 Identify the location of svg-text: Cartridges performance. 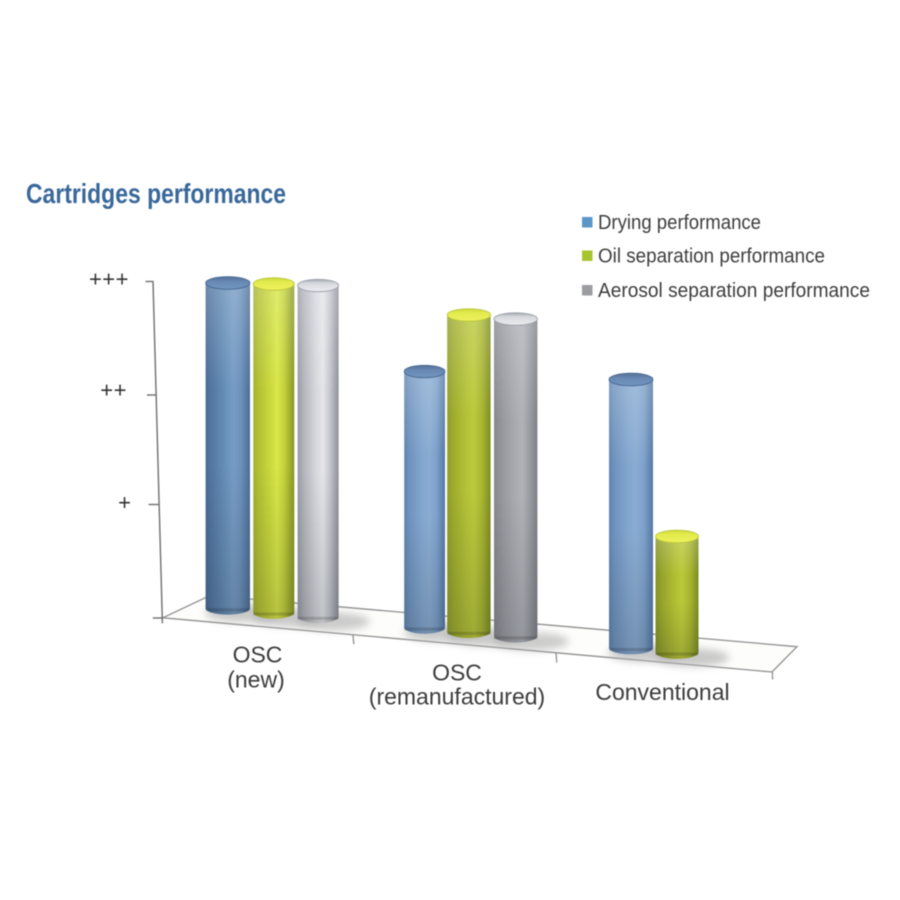
(156, 193).